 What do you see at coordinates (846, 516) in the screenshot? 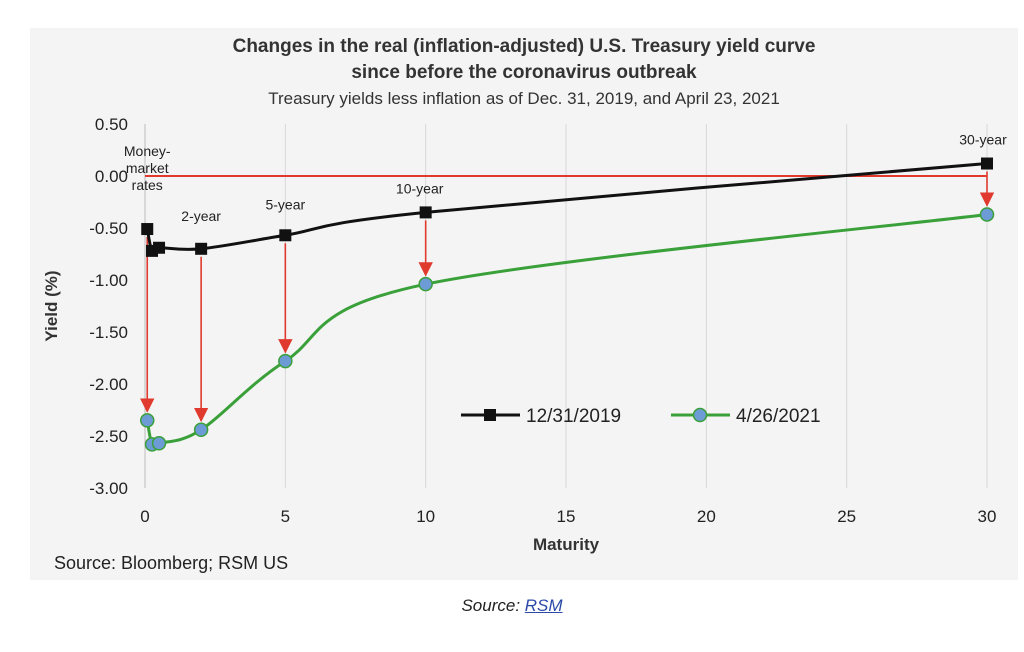
I see `x-tick-label: 25` at bounding box center [846, 516].